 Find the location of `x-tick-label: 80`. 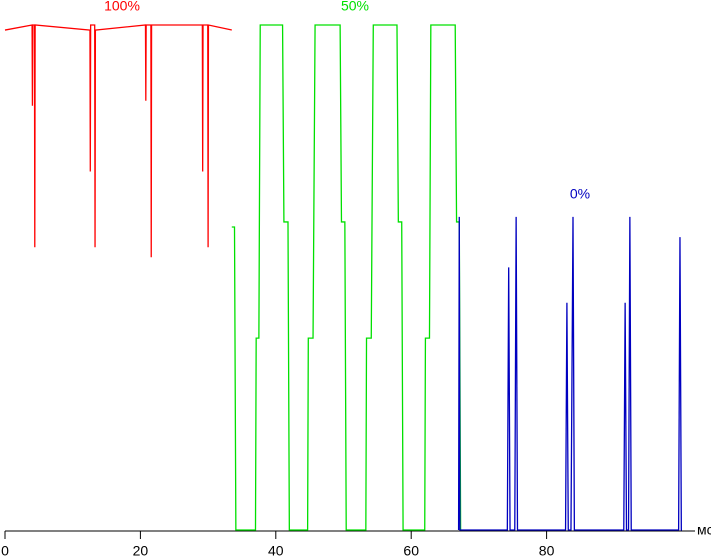

x-tick-label: 80 is located at coordinates (547, 551).